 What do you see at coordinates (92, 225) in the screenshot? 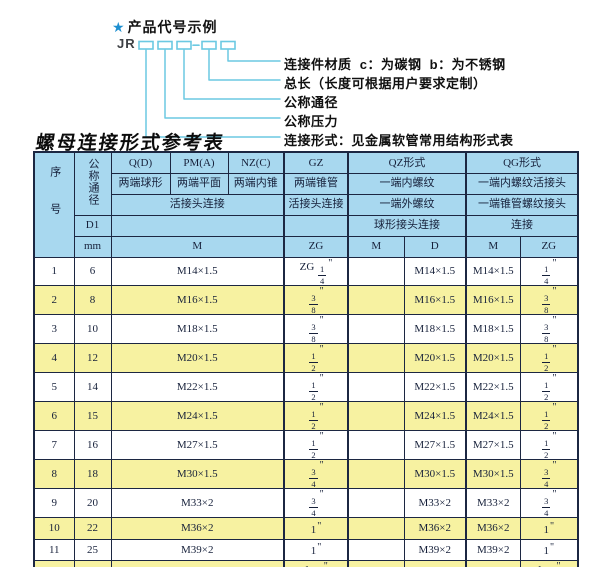
I see `header-d1: D1` at bounding box center [92, 225].